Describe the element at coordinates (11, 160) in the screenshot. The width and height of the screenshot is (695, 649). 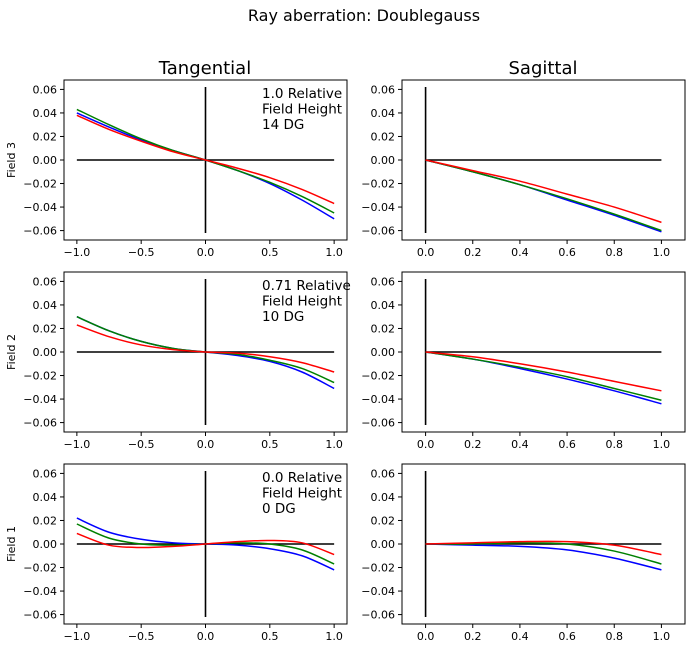
I see `row-label-field-3: Field 3` at that location.